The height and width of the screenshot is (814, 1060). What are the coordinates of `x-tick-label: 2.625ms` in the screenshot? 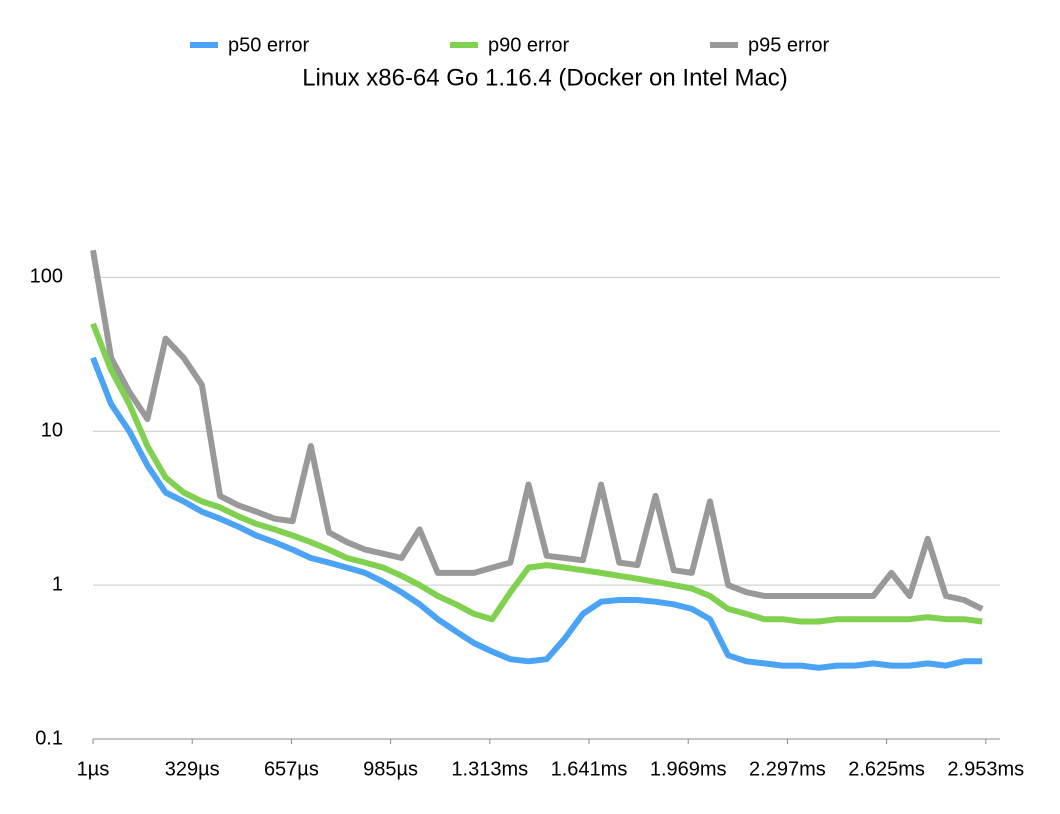 It's located at (886, 769).